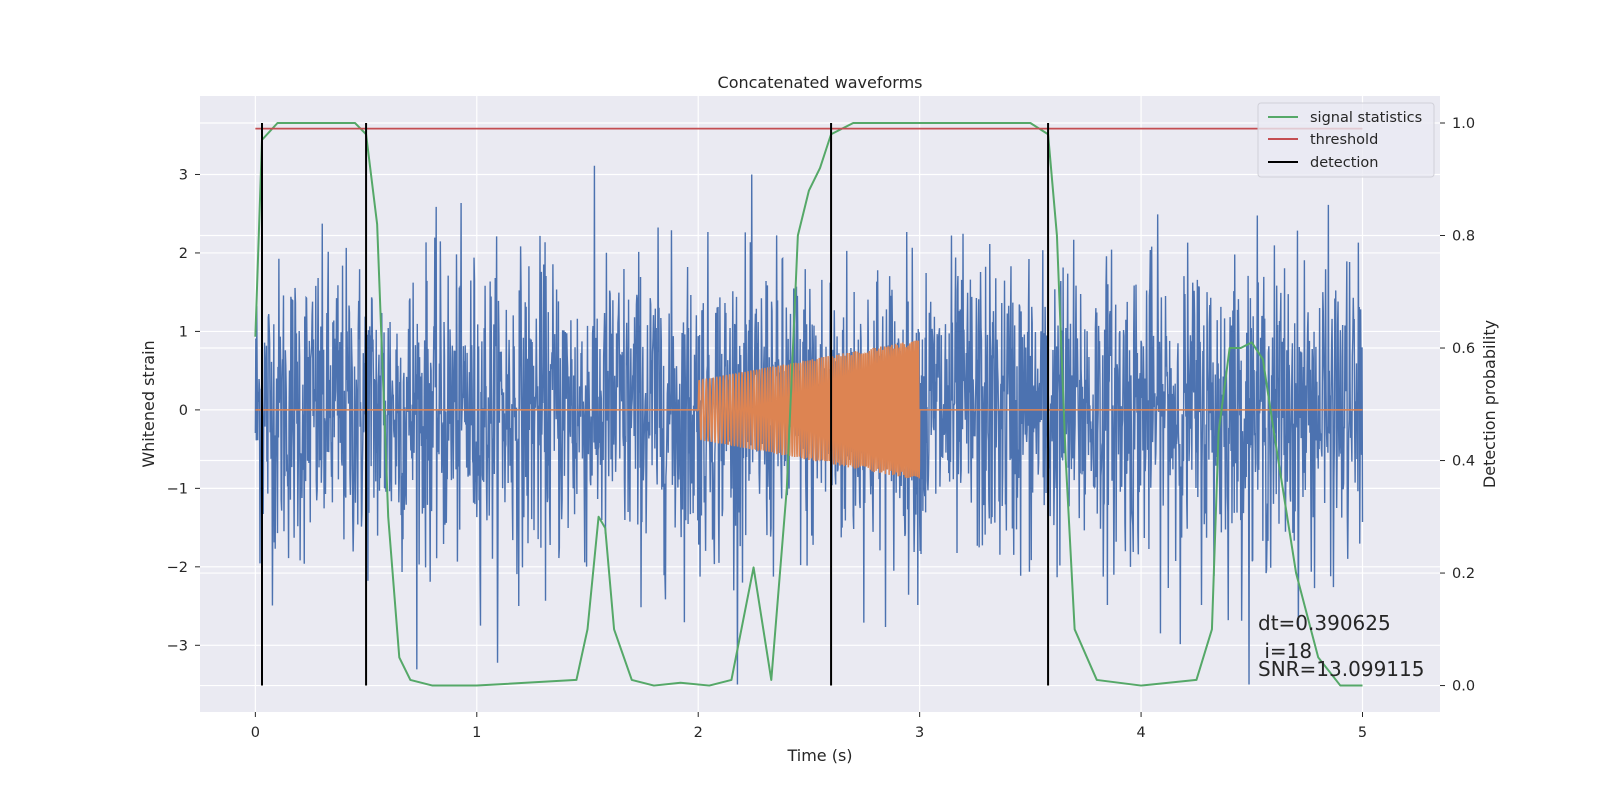 This screenshot has height=800, width=1600. What do you see at coordinates (809, 726) in the screenshot?
I see `x-axis-ticks: 0 1 2 3 4 5` at bounding box center [809, 726].